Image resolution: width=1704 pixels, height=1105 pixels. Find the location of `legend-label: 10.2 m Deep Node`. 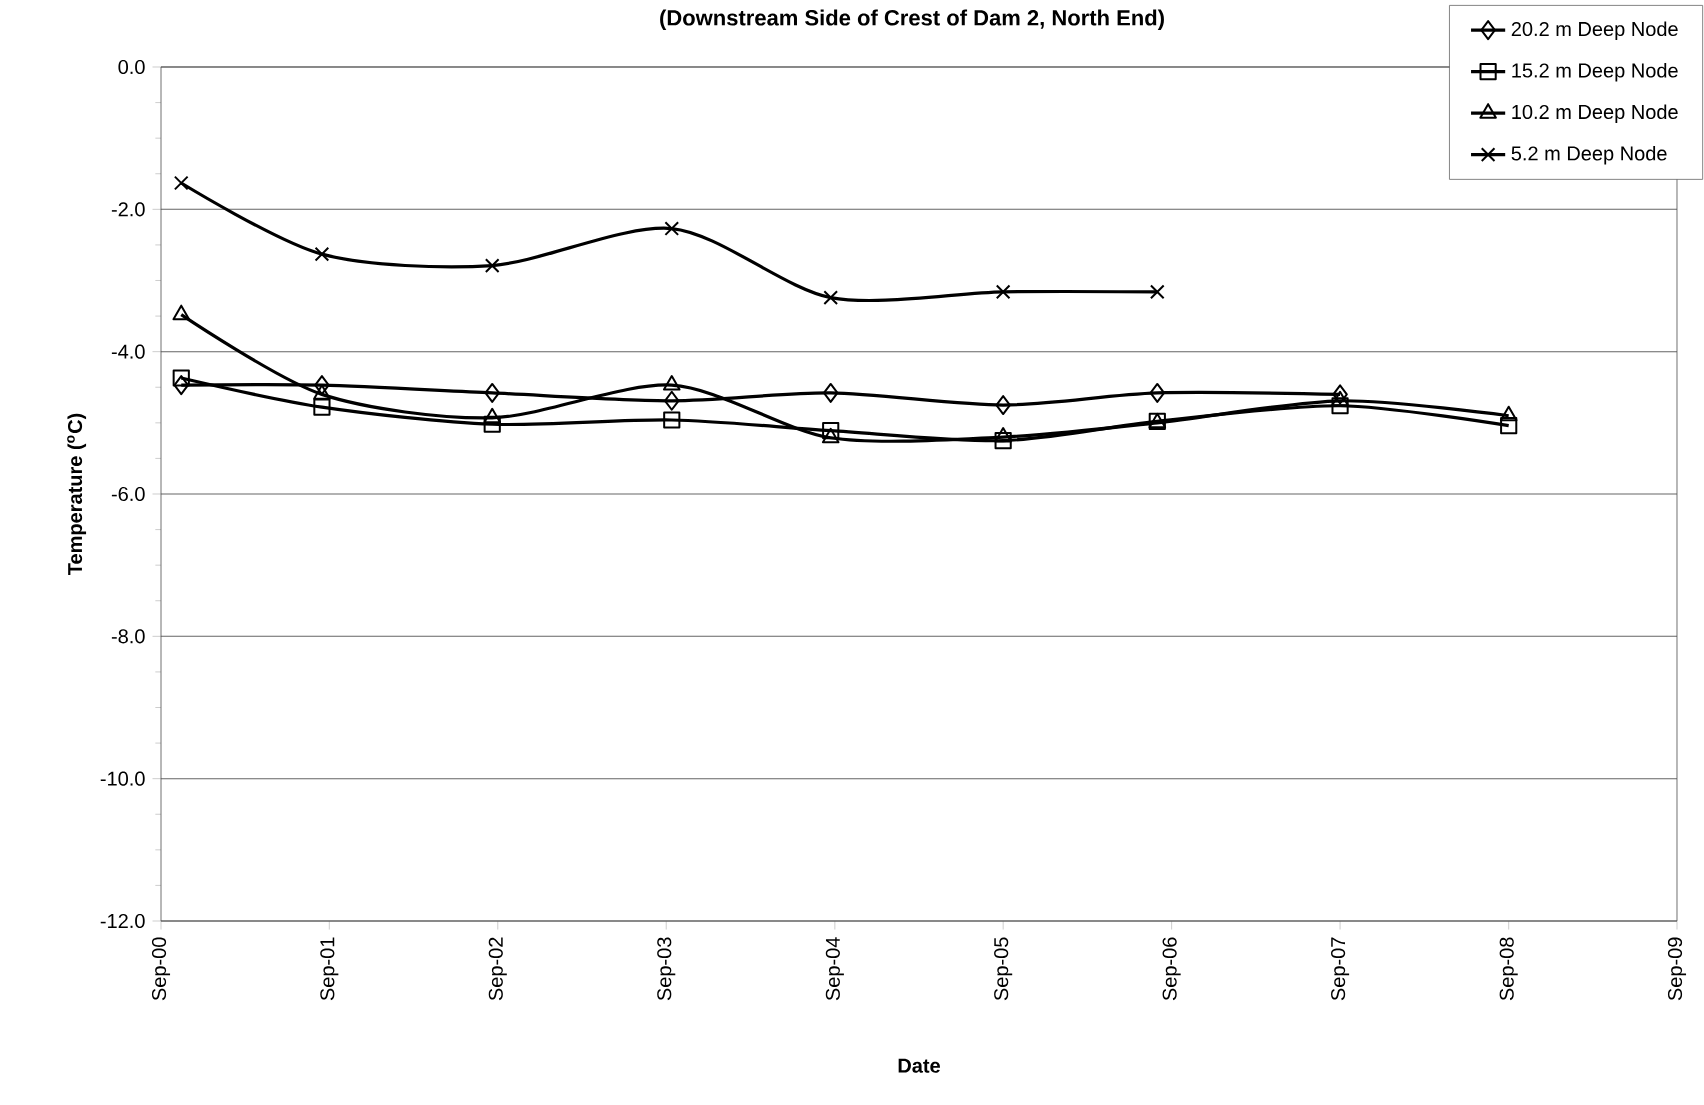

legend-label: 10.2 m Deep Node is located at coordinates (1595, 114).